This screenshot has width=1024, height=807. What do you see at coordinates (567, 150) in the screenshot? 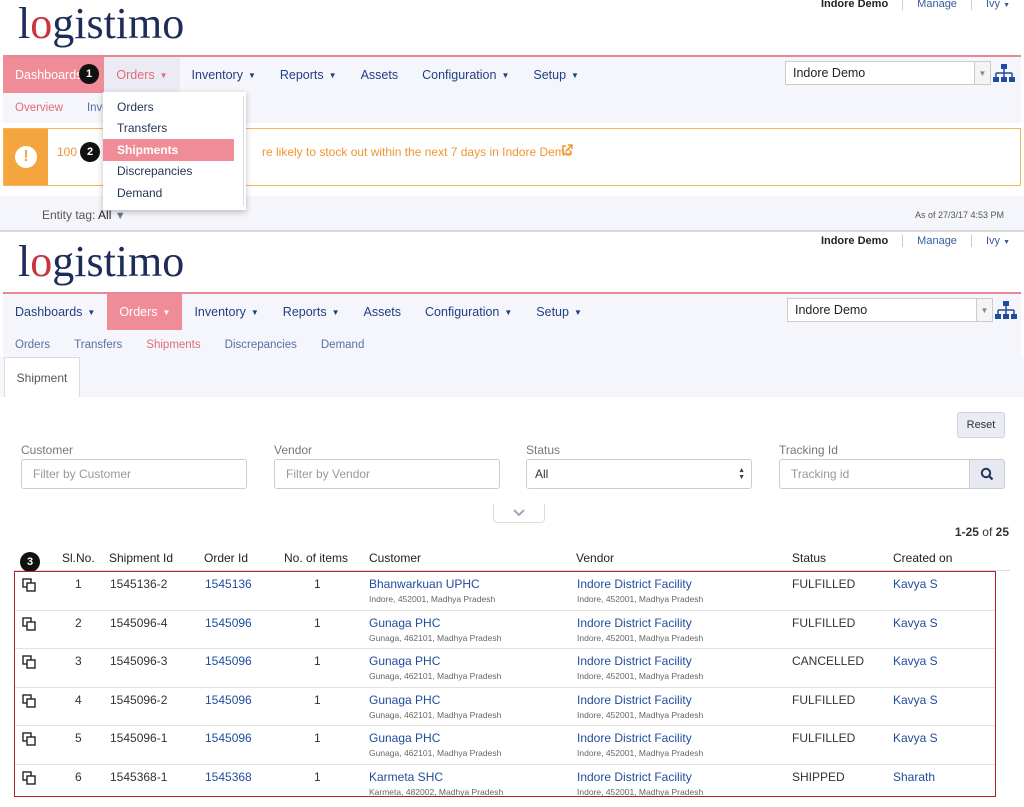
I see `external-link-icon` at bounding box center [567, 150].